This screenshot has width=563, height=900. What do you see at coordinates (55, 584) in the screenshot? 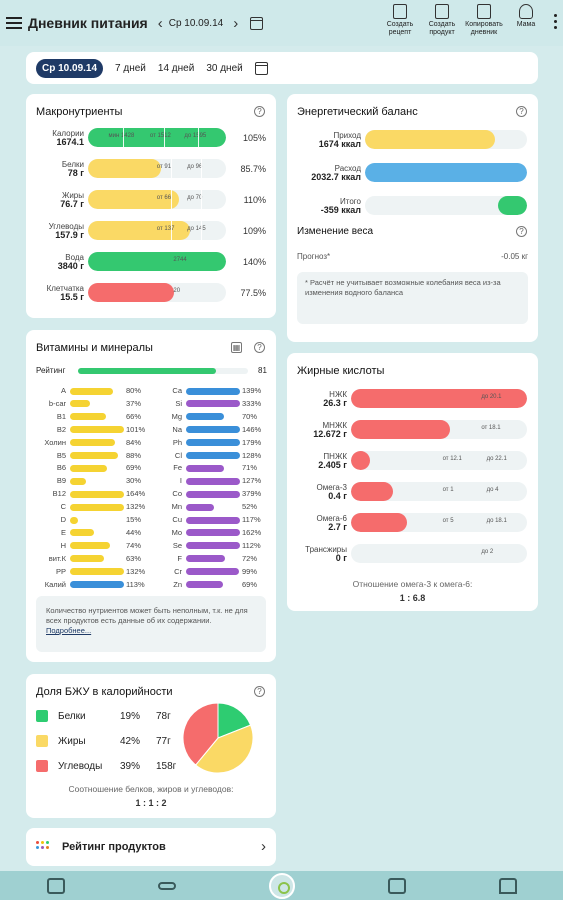
I see `vitamin-name: Калий` at bounding box center [55, 584].